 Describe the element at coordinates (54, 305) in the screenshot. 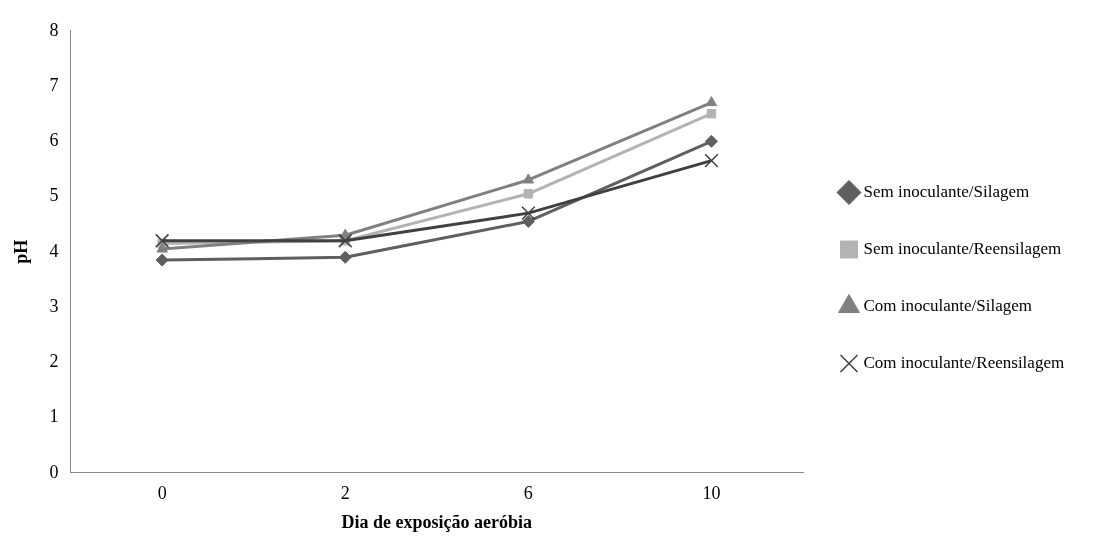

I see `y-tick-label: 3` at that location.